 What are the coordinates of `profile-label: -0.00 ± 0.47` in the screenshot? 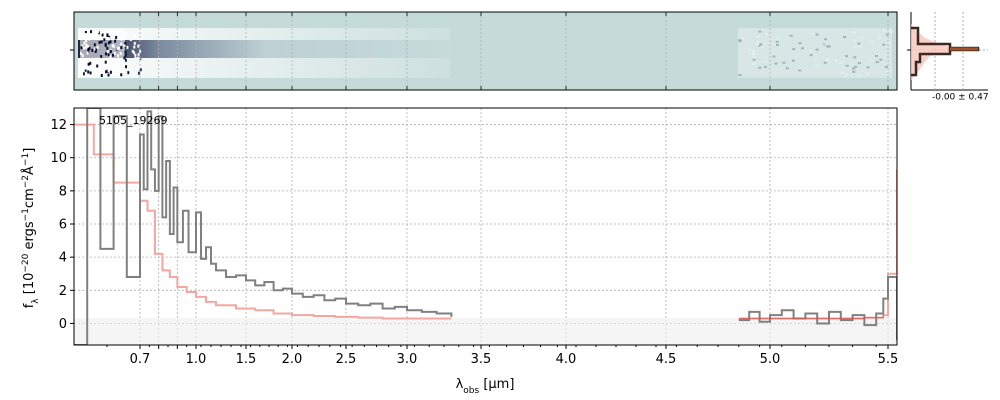 It's located at (960, 98).